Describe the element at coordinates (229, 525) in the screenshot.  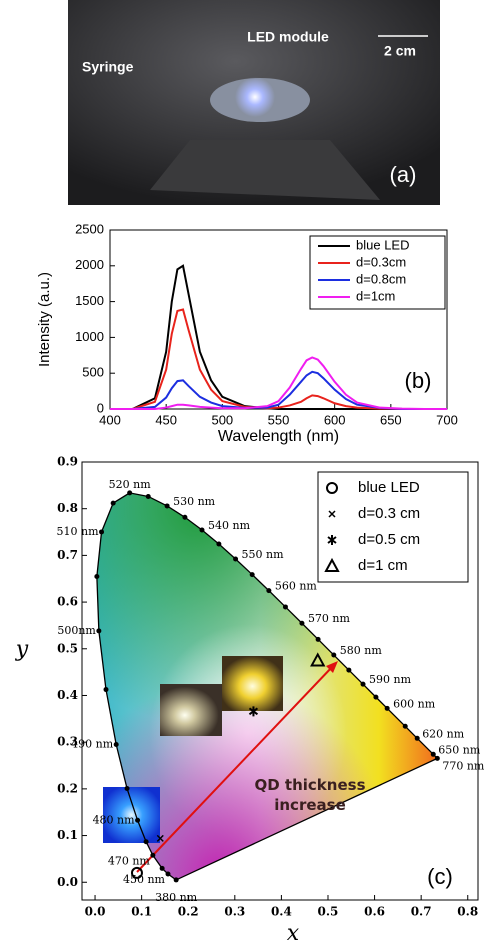
I see `locus-label: 540 nm` at that location.